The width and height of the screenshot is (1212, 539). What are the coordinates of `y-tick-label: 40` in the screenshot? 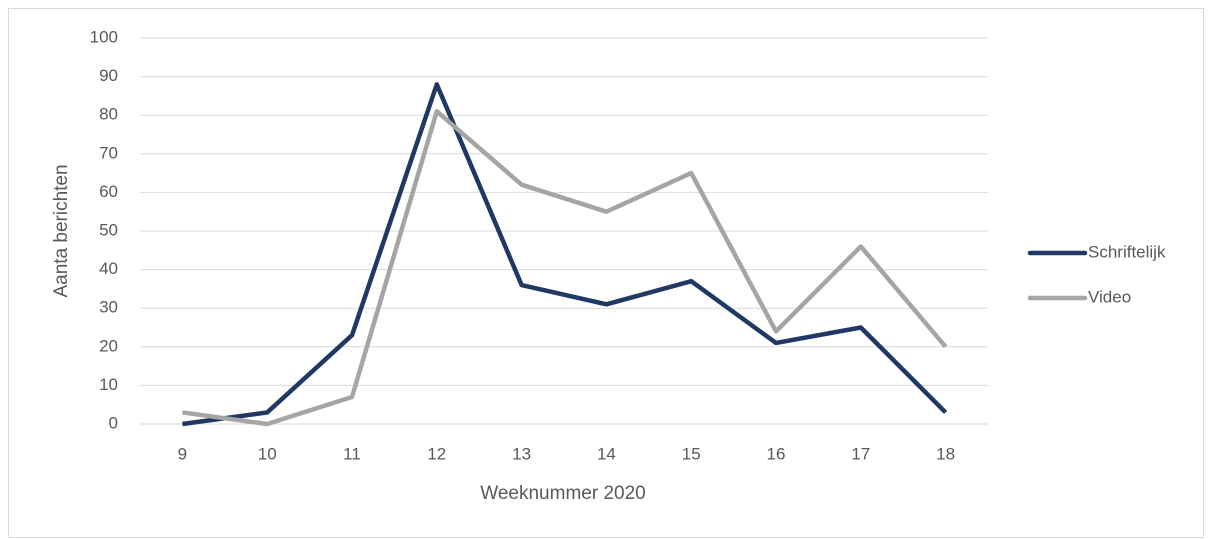 It's located at (108, 268).